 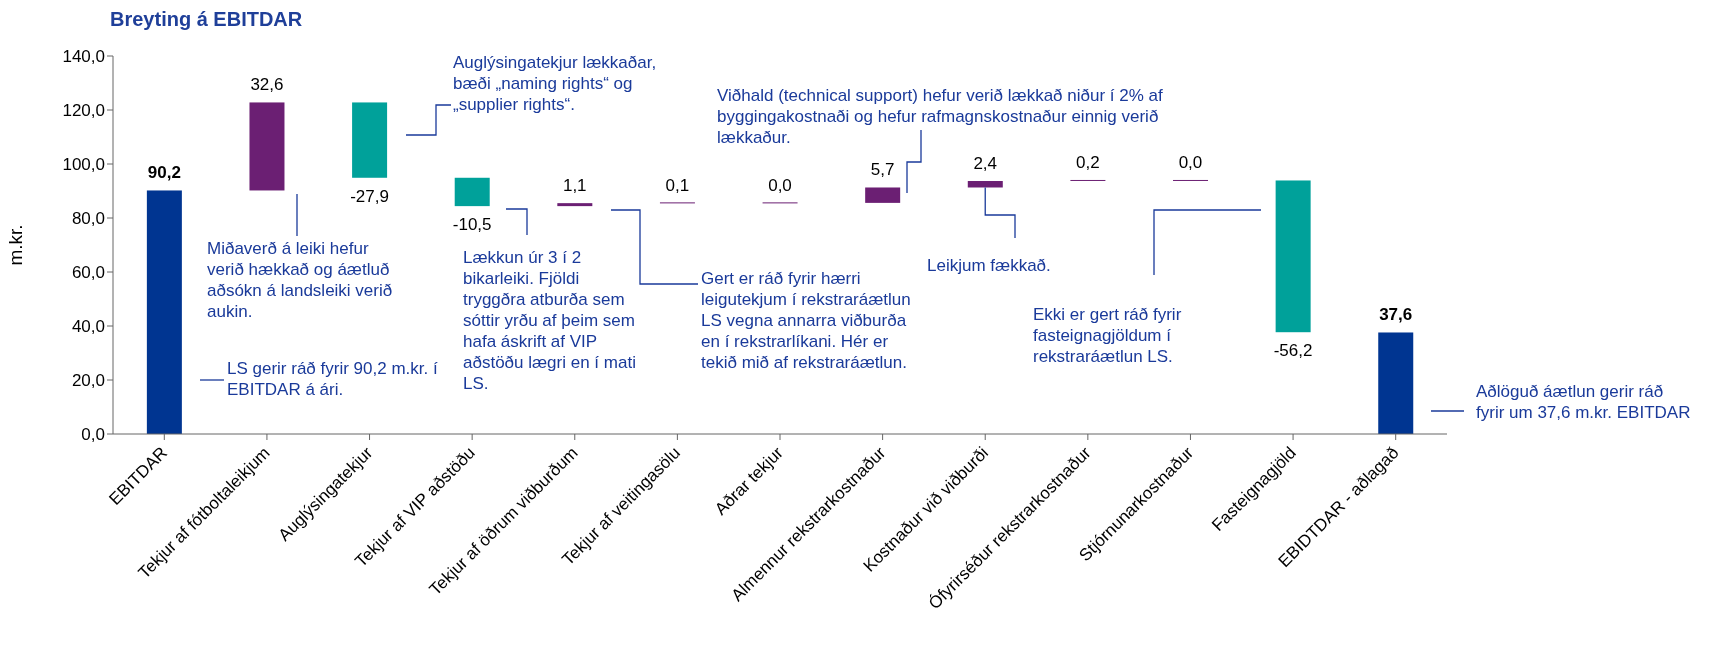 I want to click on y-tick-label: 20,0, so click(x=88, y=381).